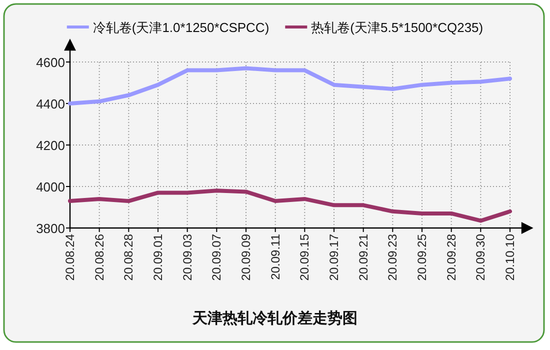  Describe the element at coordinates (187, 257) in the screenshot. I see `x-tick-label: 20.09.03` at that location.